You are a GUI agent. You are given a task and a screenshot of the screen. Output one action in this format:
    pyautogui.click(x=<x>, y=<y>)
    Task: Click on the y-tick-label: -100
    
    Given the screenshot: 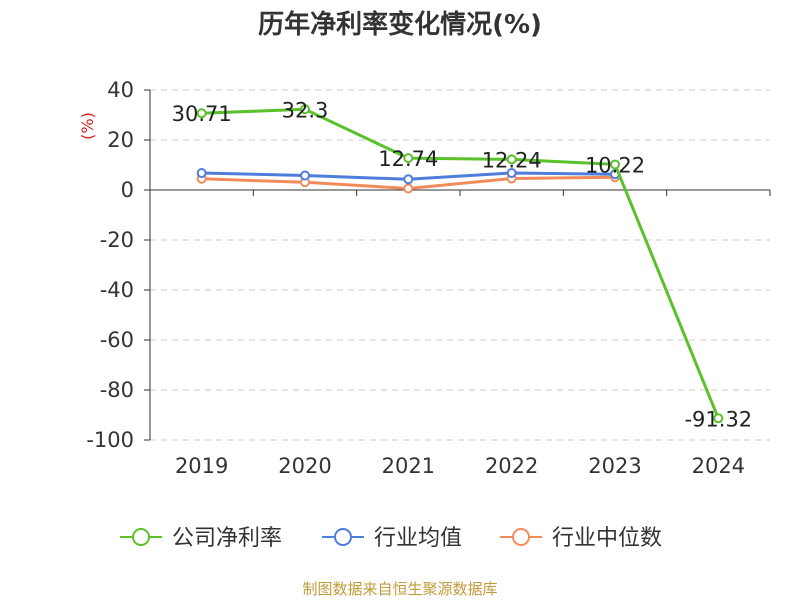 What is the action you would take?
    pyautogui.click(x=110, y=440)
    